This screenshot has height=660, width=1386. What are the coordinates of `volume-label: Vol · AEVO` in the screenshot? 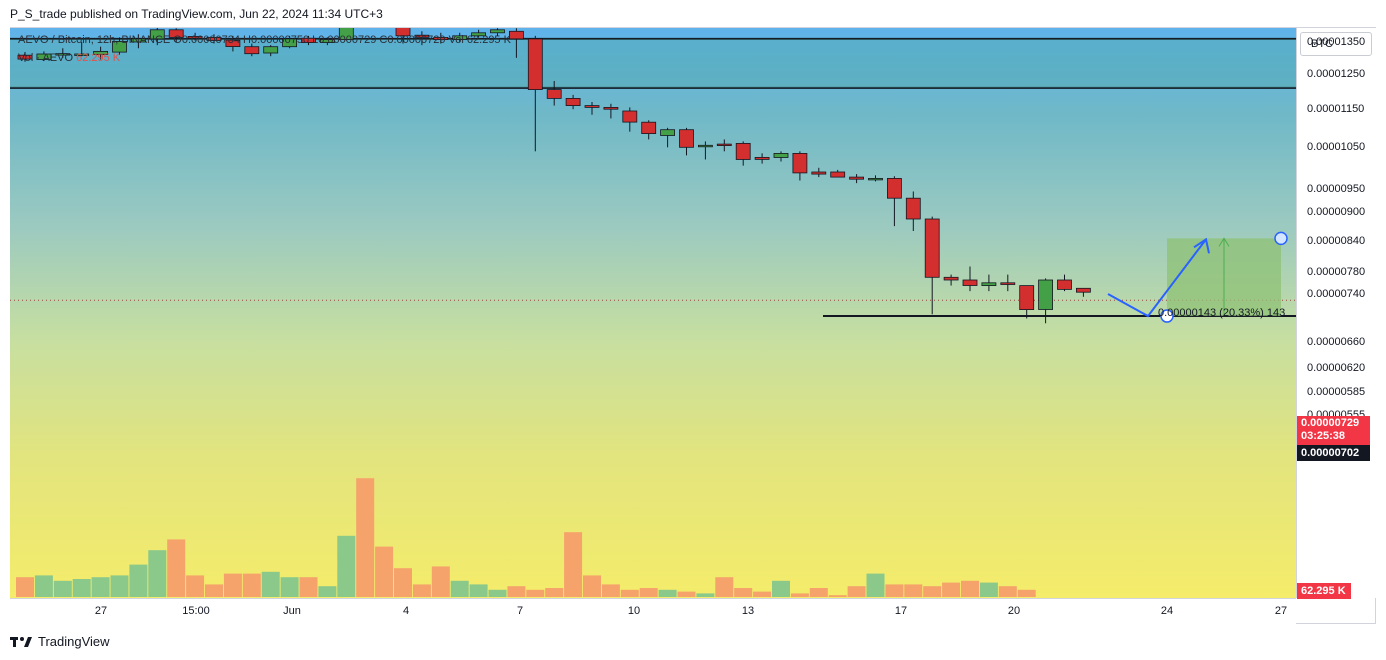 It's located at (46, 58).